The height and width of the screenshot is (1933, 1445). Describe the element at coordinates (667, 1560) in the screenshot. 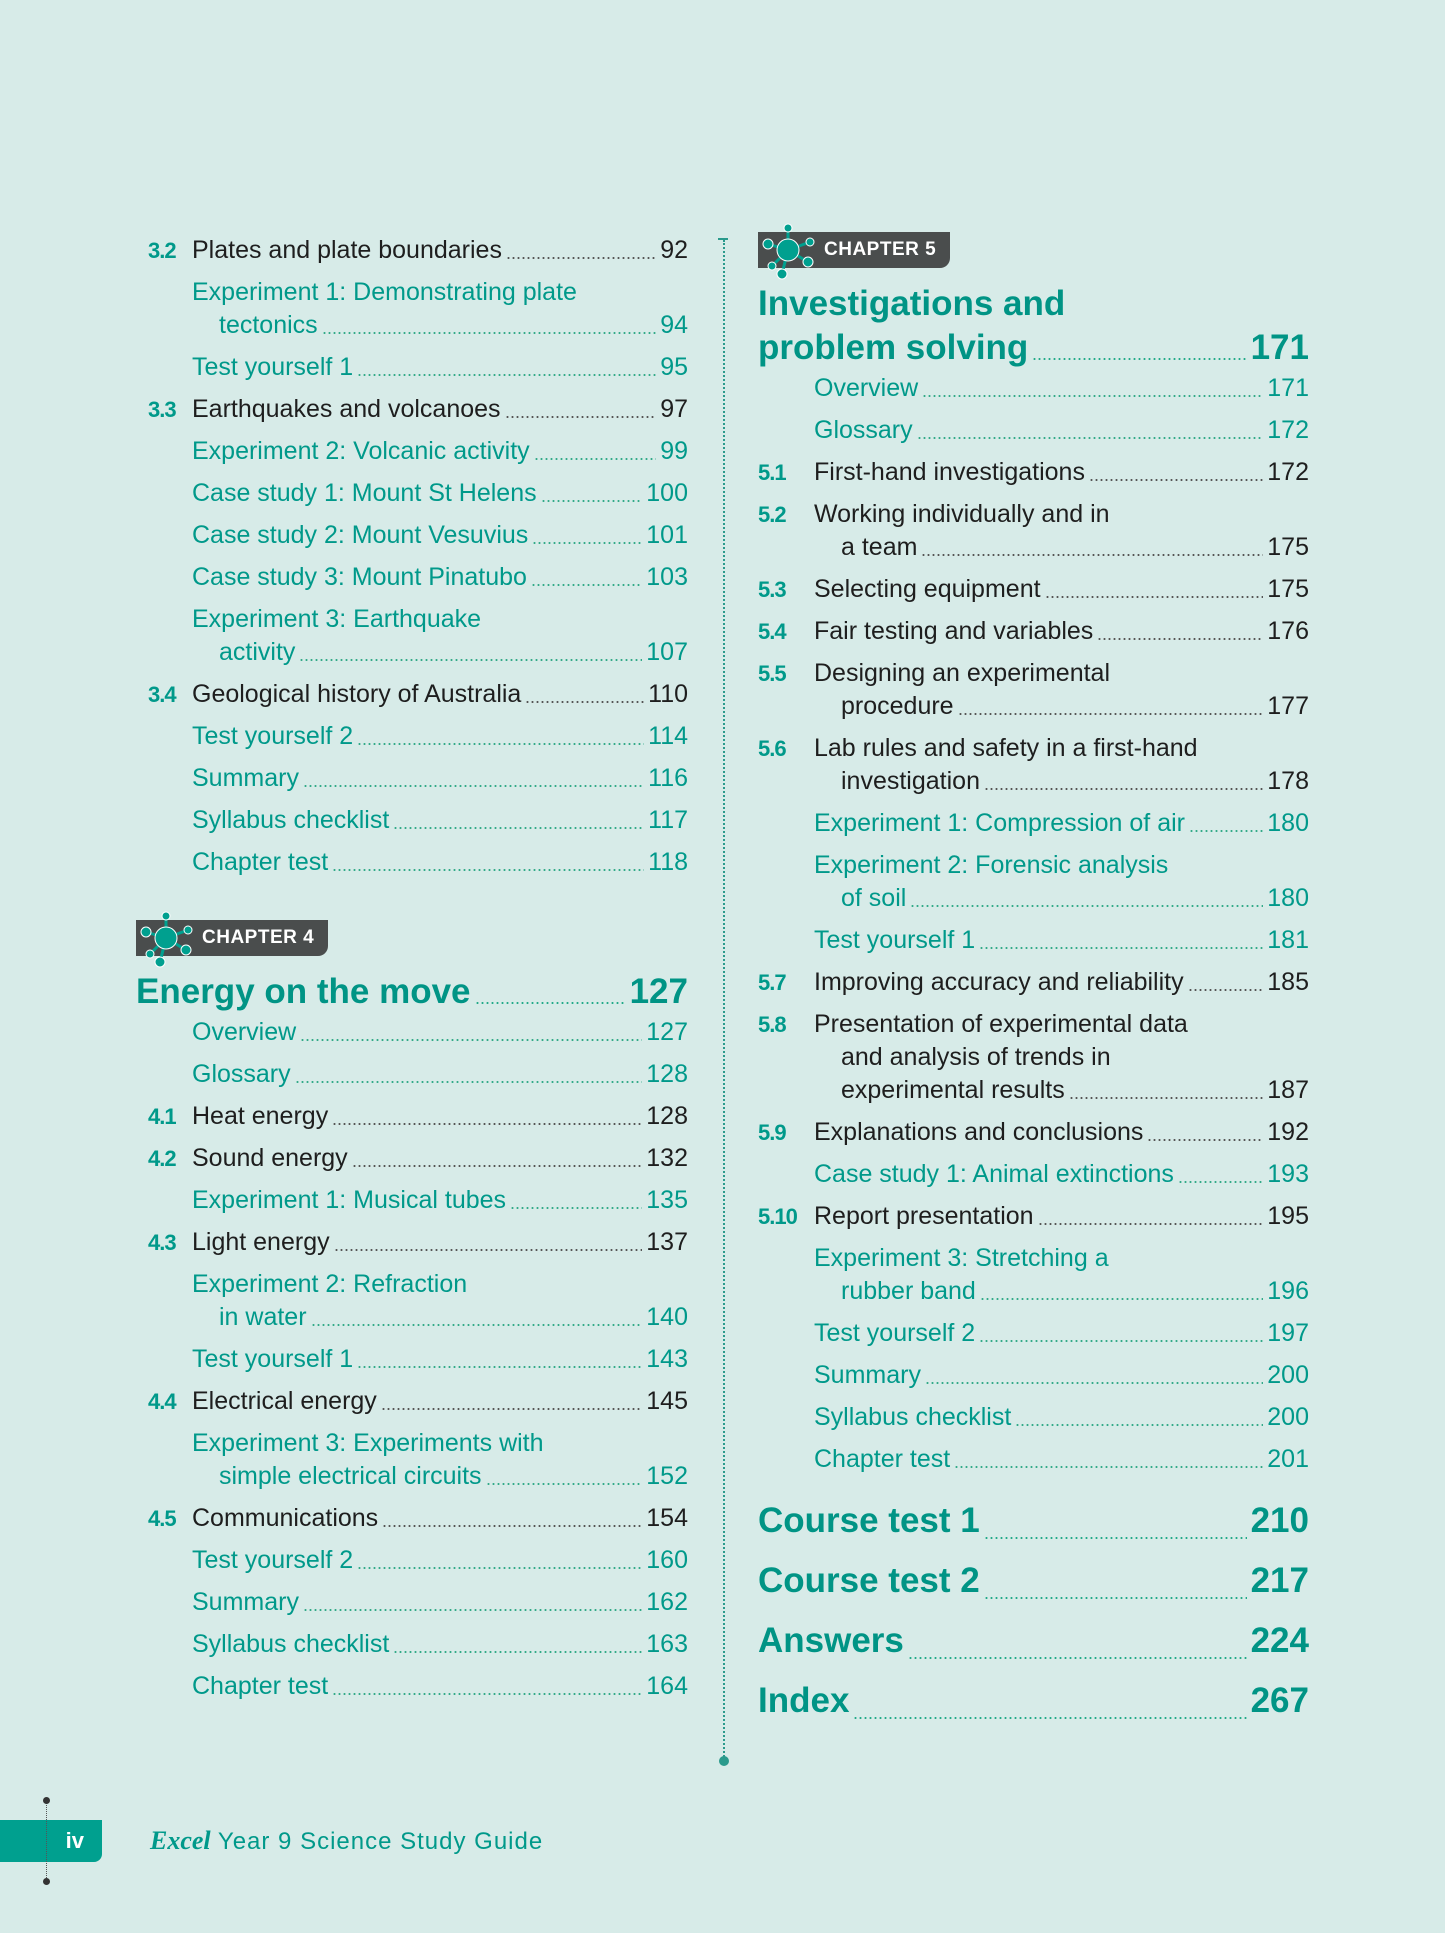

I see `page-number: 160` at that location.